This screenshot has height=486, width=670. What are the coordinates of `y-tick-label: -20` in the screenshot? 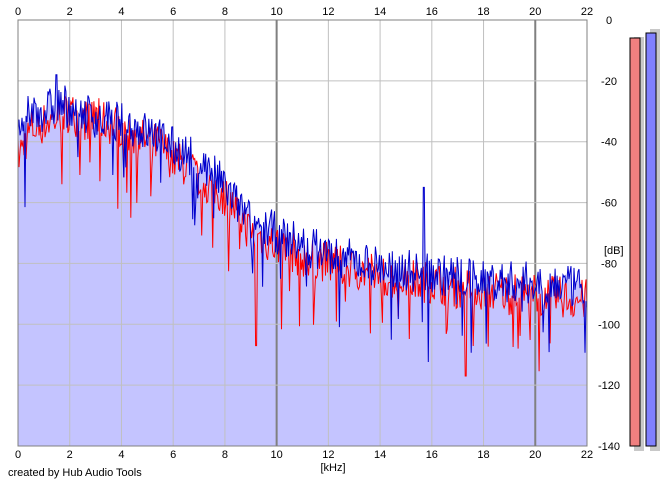 It's located at (609, 82).